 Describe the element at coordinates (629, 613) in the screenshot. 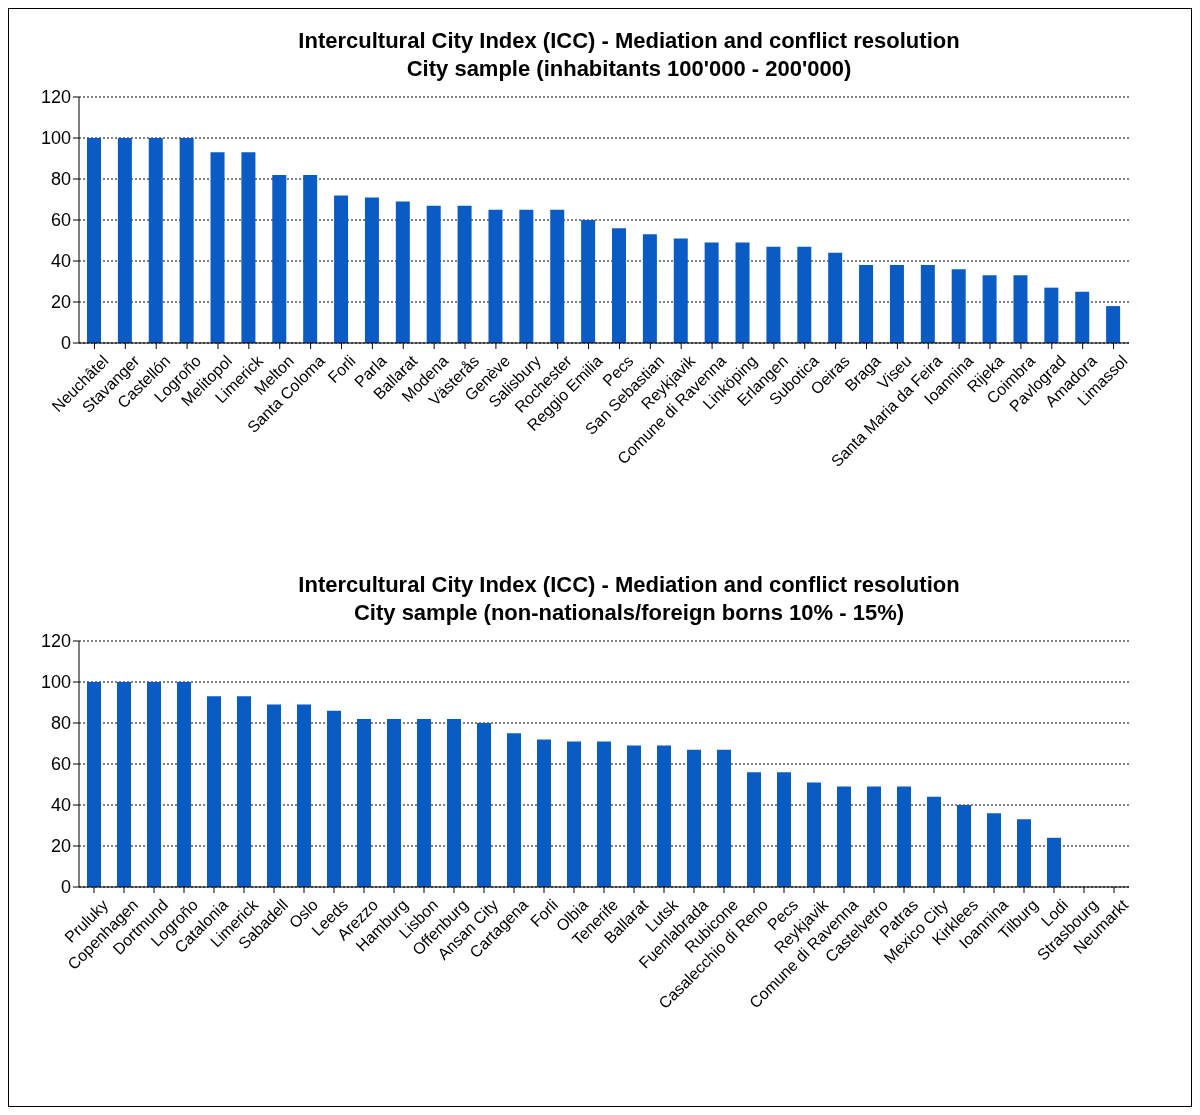

I see `chart-subtitle: City sample (non-nationals/foreign borns 10% - 15%)` at that location.